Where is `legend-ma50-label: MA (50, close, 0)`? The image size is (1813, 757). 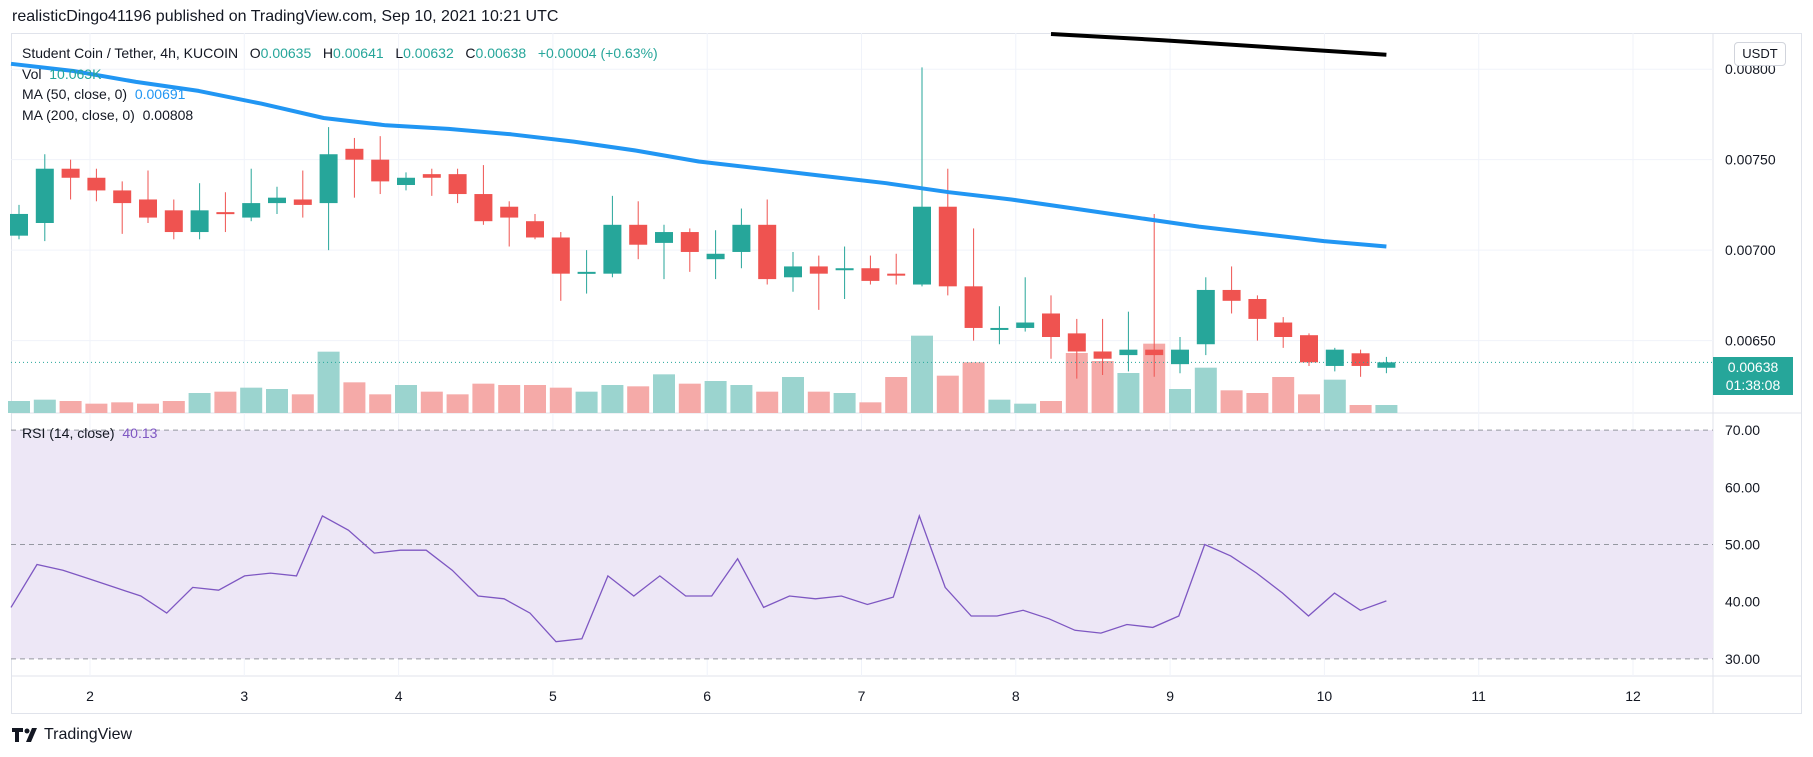
legend-ma50-label: MA (50, close, 0) is located at coordinates (75, 94).